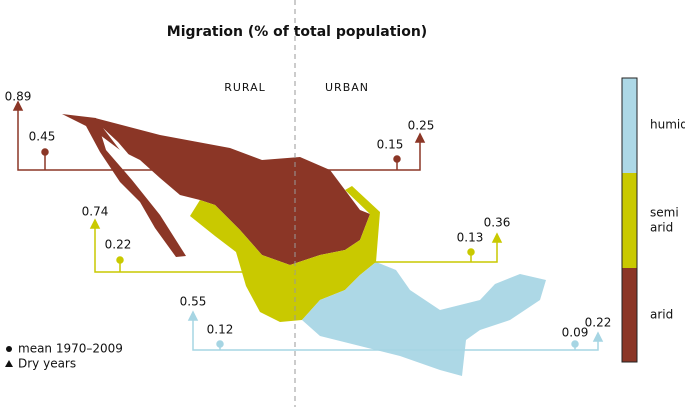 This screenshot has width=685, height=407. I want to click on value-label: 0.15, so click(390, 145).